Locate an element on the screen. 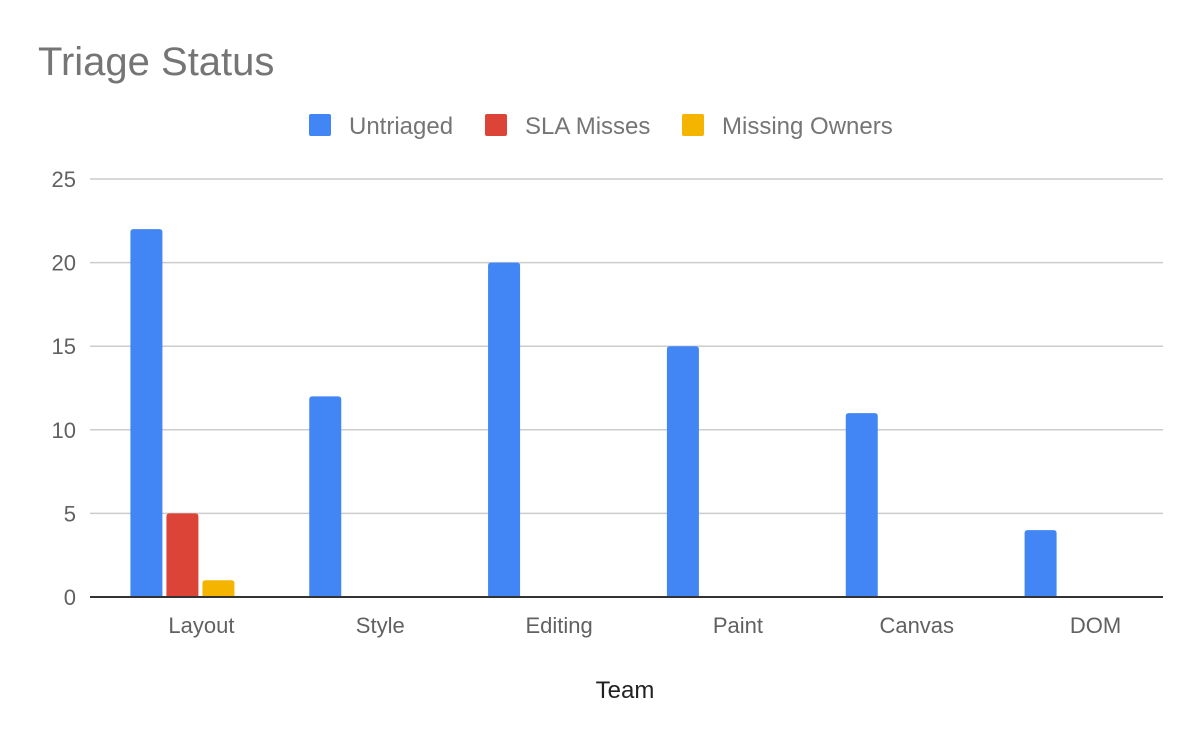  bar-untriaged-editing is located at coordinates (504, 429).